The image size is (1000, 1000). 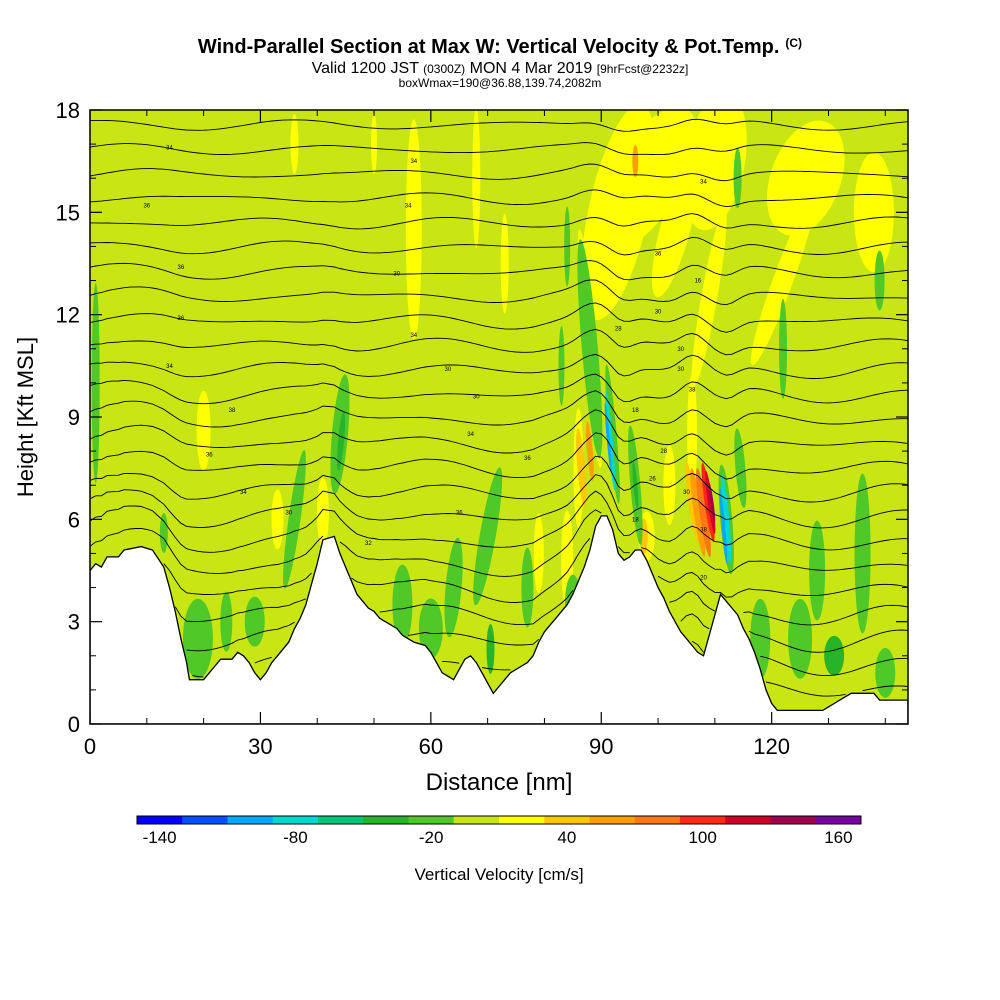 I want to click on valid-prefix: Valid 1200 JST, so click(x=365, y=68).